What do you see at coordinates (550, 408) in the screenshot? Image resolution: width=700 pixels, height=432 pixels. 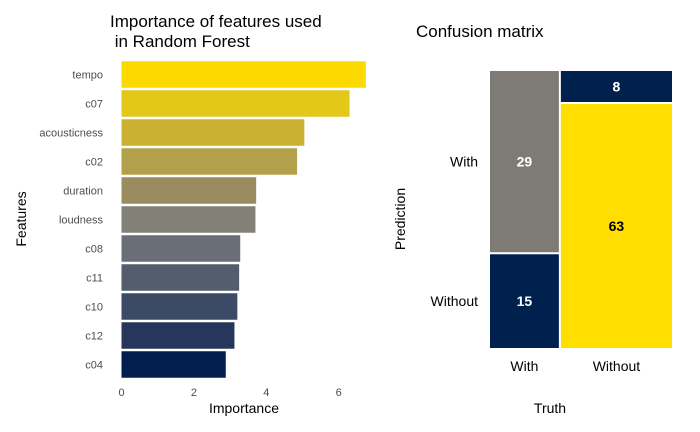 I see `truth-x-axis-title: Truth` at bounding box center [550, 408].